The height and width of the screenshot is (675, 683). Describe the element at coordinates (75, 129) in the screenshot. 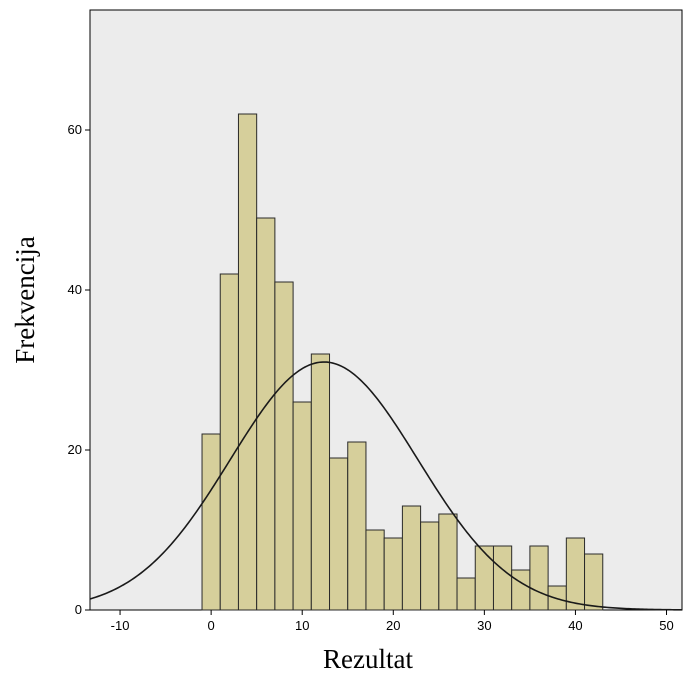

I see `y-tick-label: 60` at that location.